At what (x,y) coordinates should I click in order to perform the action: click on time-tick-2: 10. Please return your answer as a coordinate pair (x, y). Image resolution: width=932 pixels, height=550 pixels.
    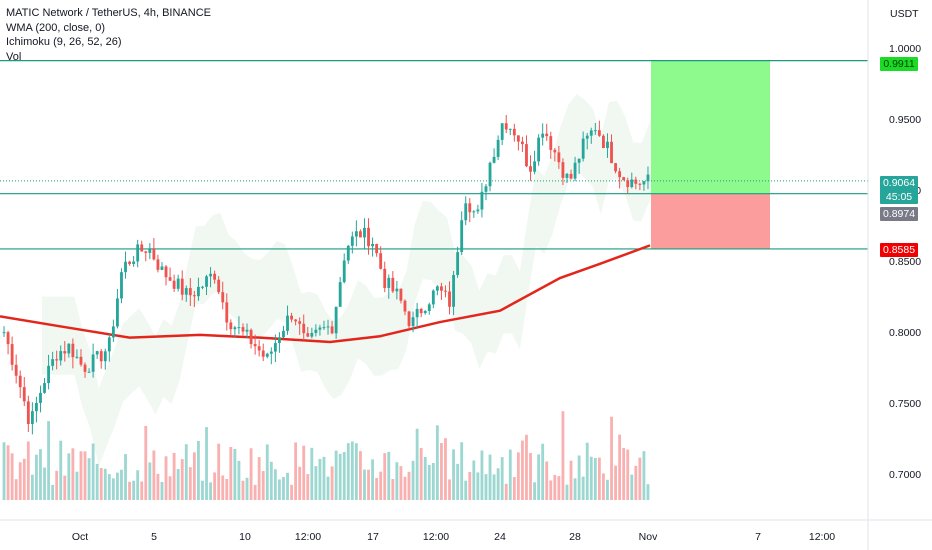
    Looking at the image, I should click on (245, 537).